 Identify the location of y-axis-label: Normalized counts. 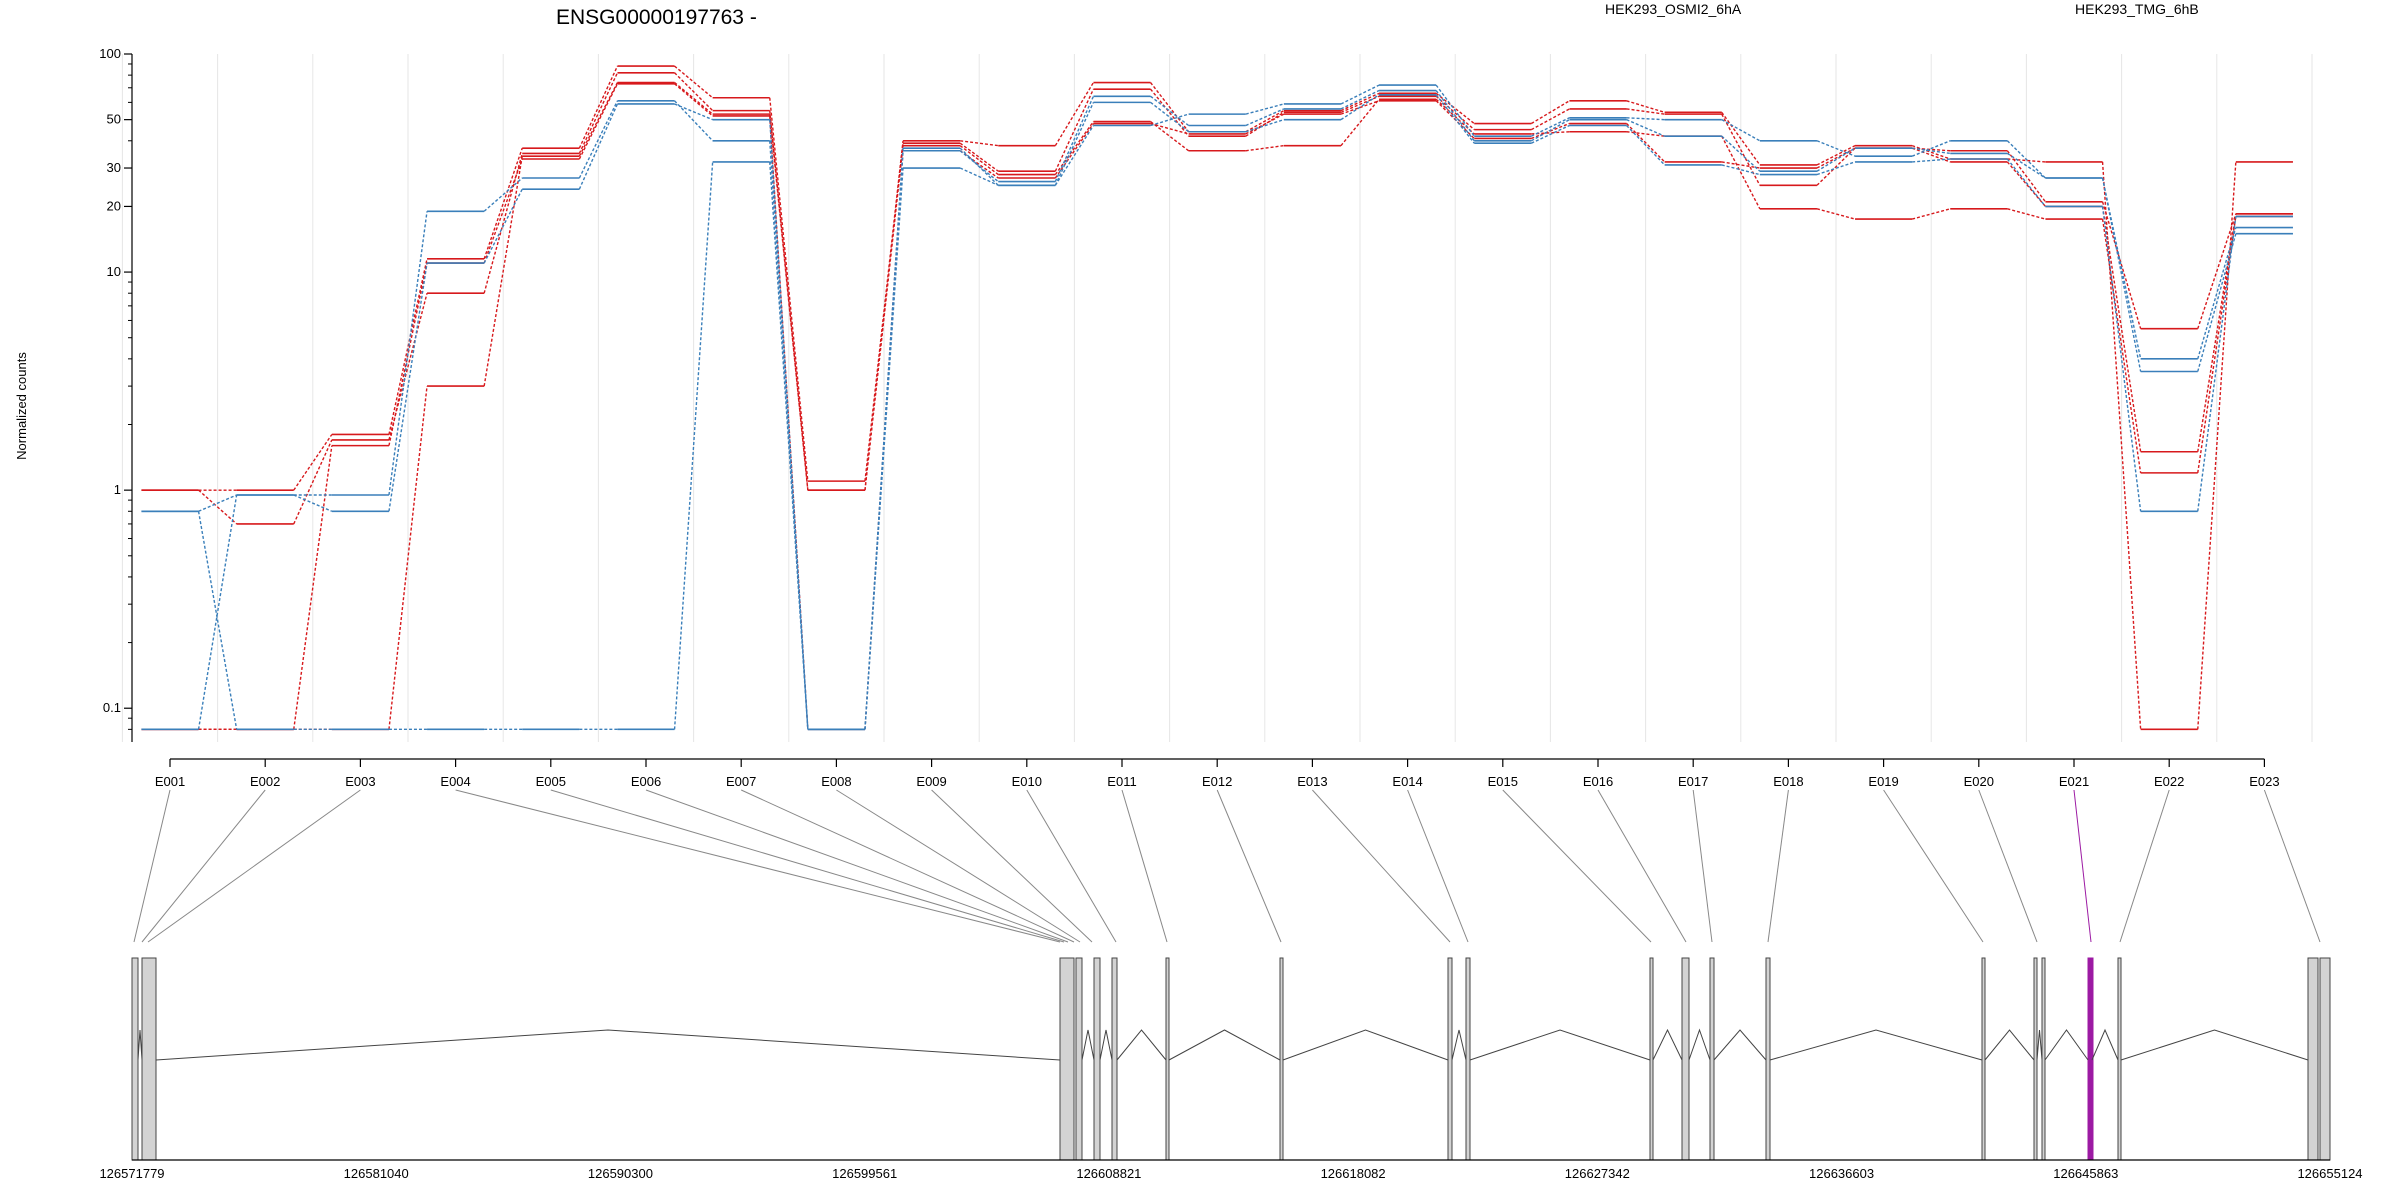
(21, 406).